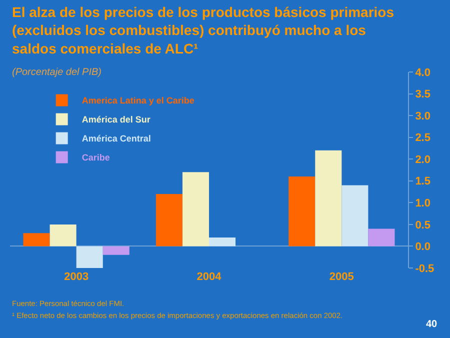 The height and width of the screenshot is (338, 450). I want to click on legend-label: América del Sur, so click(116, 119).